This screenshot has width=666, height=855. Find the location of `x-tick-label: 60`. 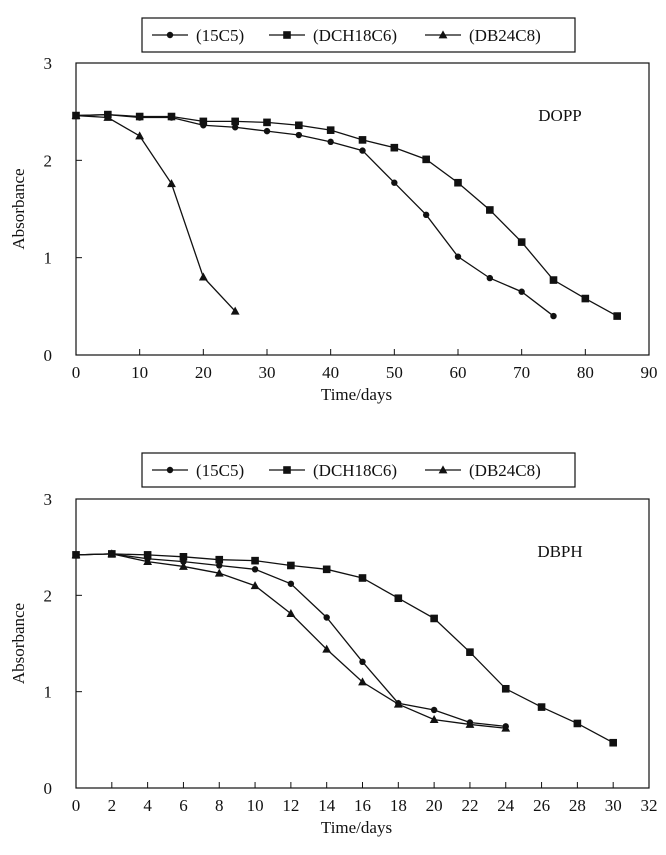

x-tick-label: 60 is located at coordinates (458, 372).